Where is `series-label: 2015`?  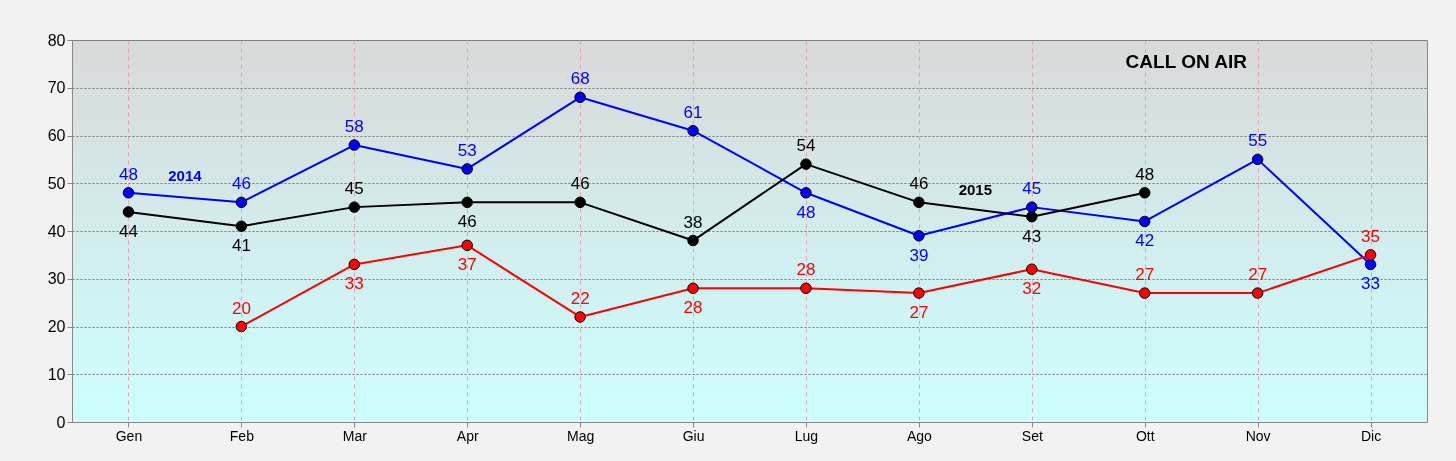
series-label: 2015 is located at coordinates (975, 190).